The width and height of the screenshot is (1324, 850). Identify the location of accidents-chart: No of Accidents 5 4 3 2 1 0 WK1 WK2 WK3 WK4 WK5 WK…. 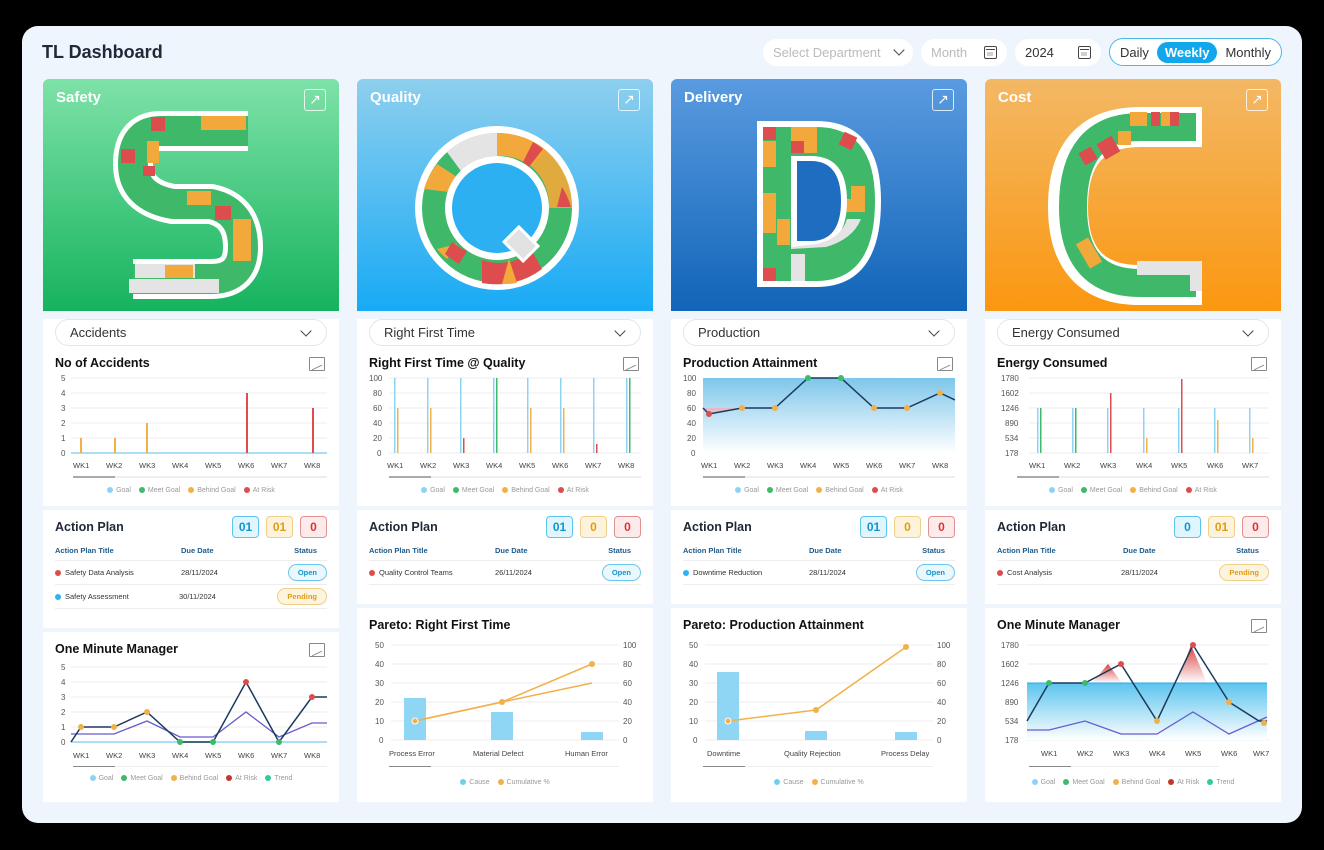
(191, 420).